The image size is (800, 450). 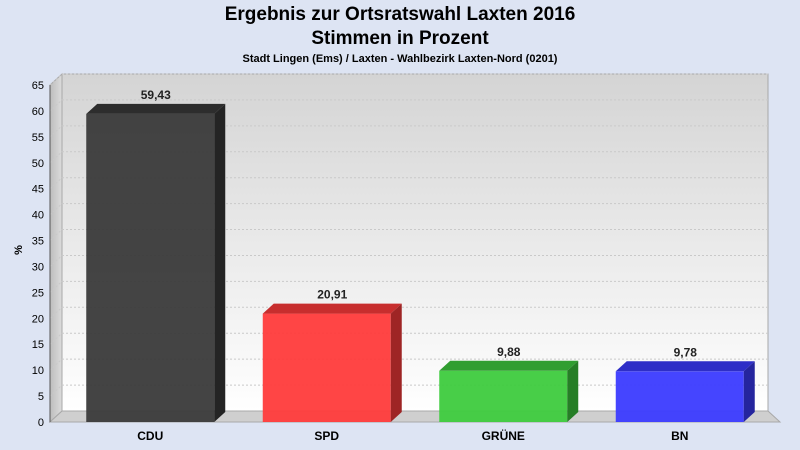 What do you see at coordinates (509, 352) in the screenshot?
I see `bar-value-label: 9,88` at bounding box center [509, 352].